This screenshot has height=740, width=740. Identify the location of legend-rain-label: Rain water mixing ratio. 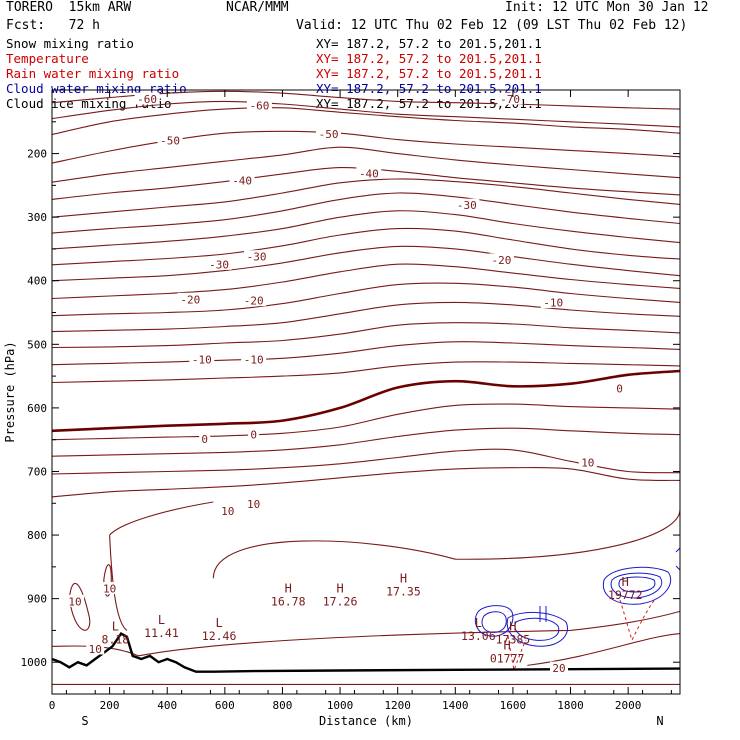
(93, 73).